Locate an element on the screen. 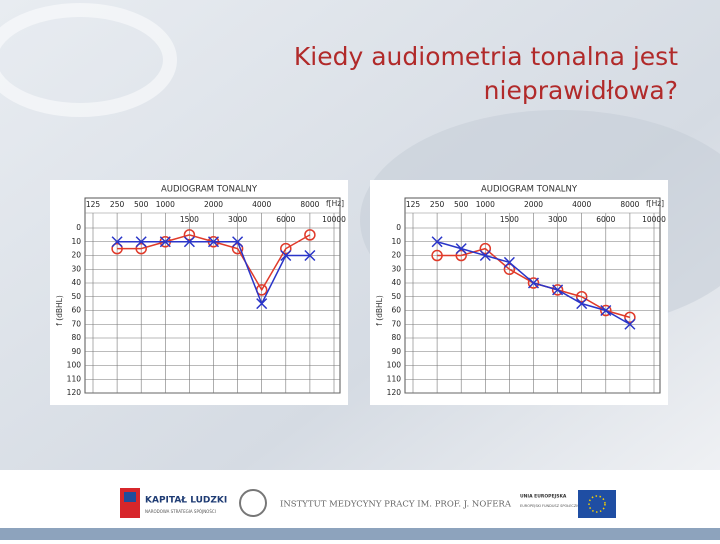  eu-stars is located at coordinates (597, 504).